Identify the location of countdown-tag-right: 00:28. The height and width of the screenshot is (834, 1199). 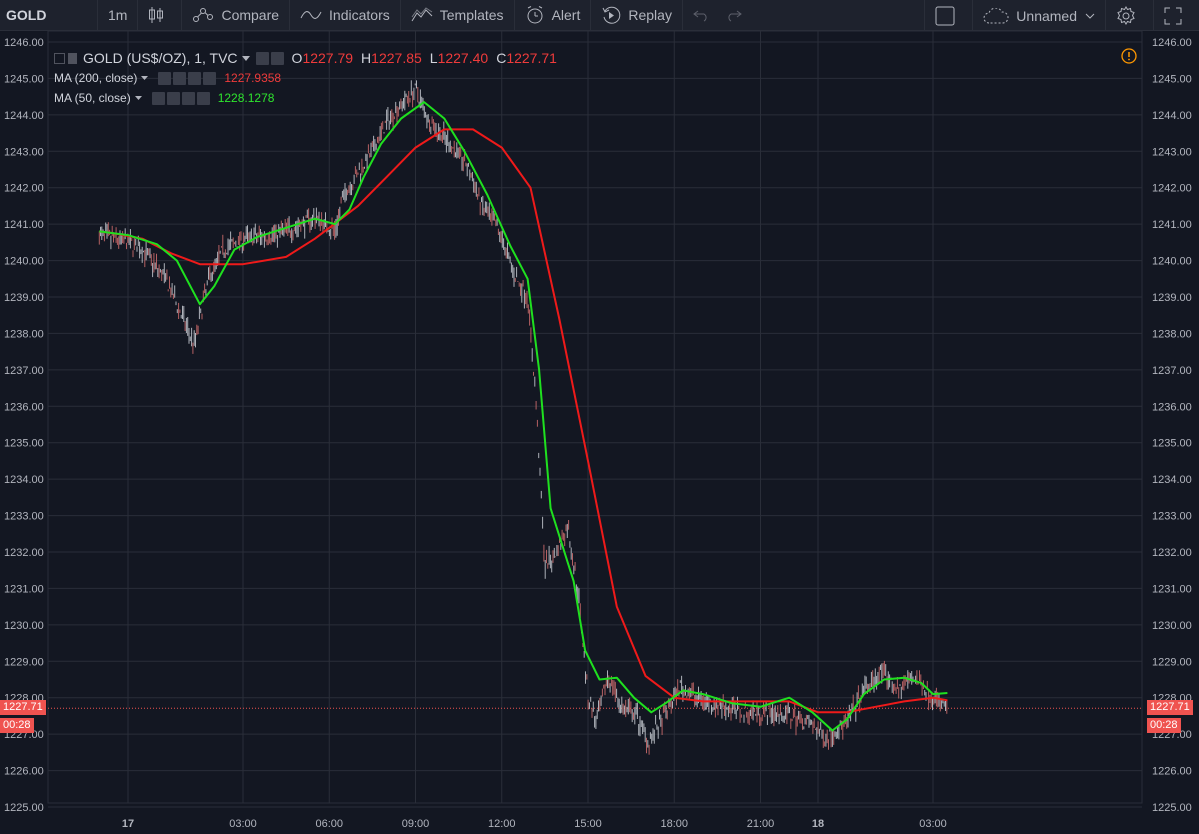
(1164, 725).